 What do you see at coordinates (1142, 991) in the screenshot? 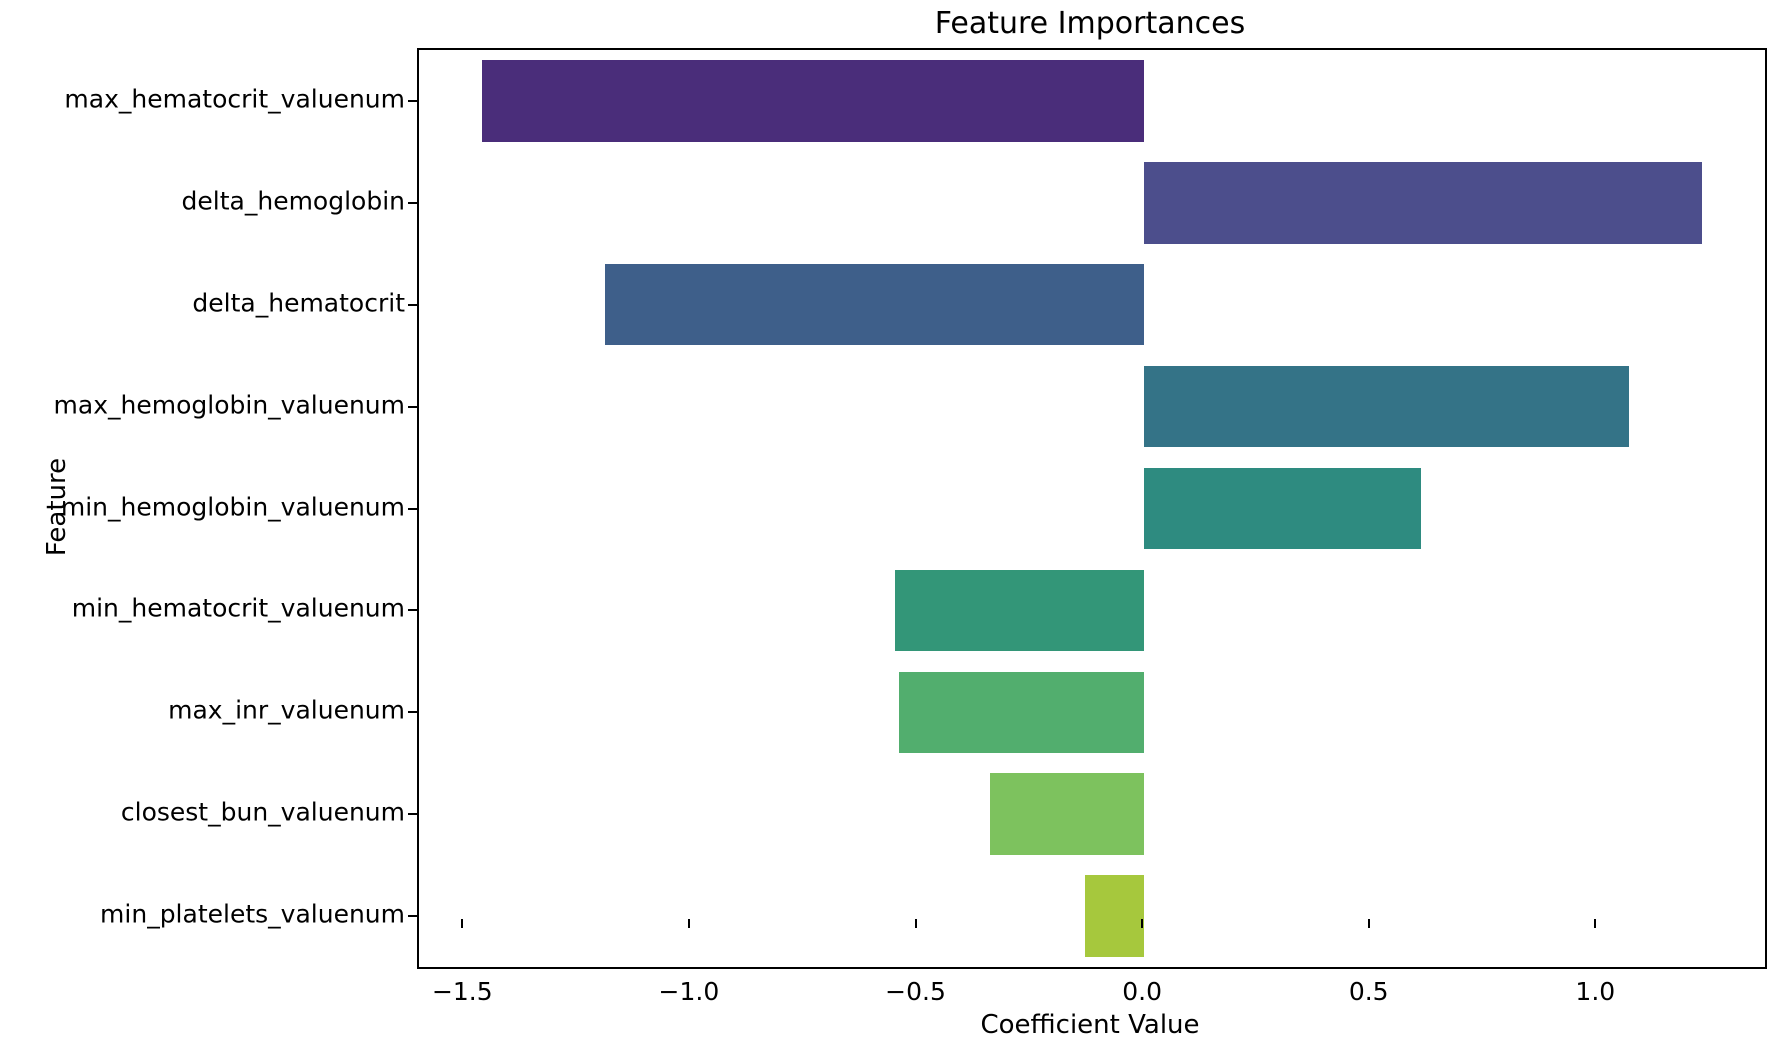
I see `x-tick-label: 0.0` at bounding box center [1142, 991].